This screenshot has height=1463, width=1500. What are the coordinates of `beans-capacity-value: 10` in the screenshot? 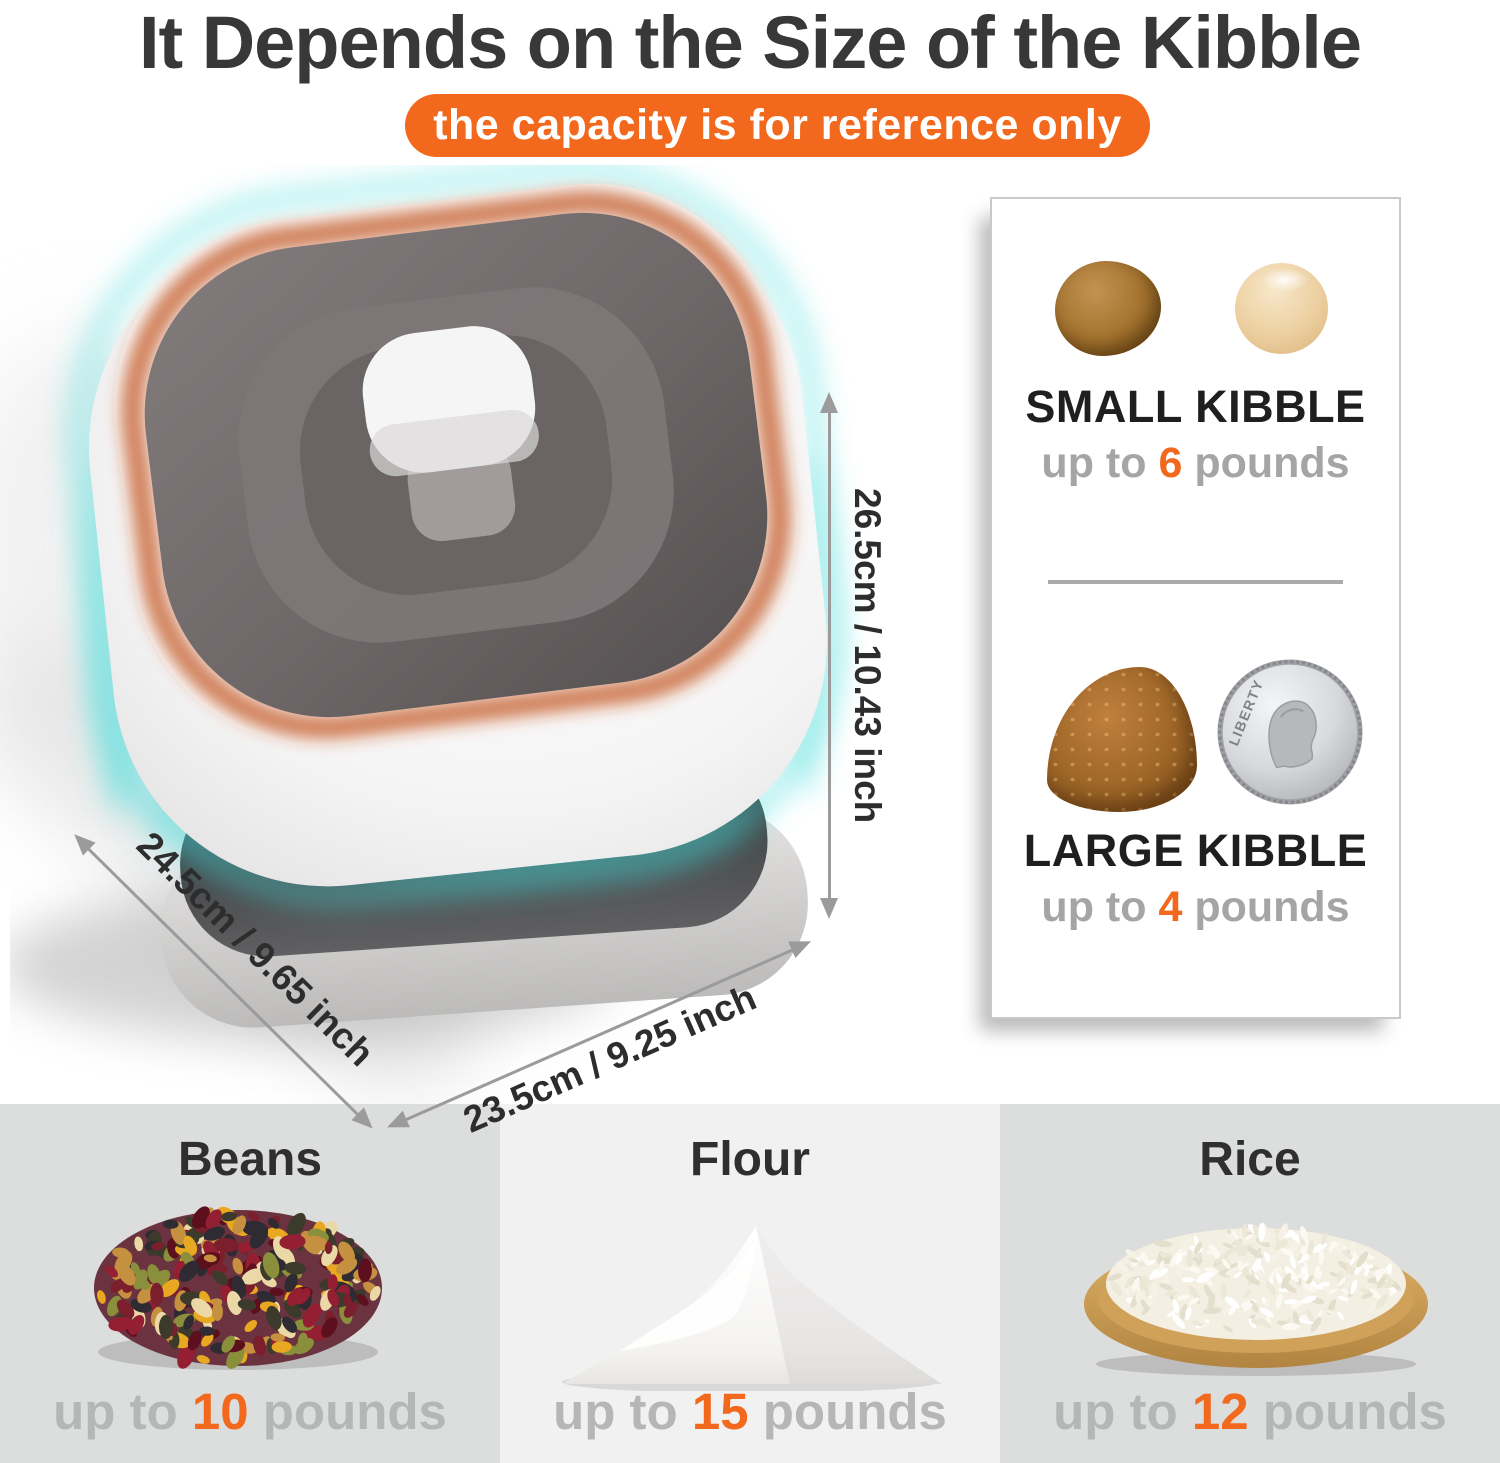 It's located at (220, 1411).